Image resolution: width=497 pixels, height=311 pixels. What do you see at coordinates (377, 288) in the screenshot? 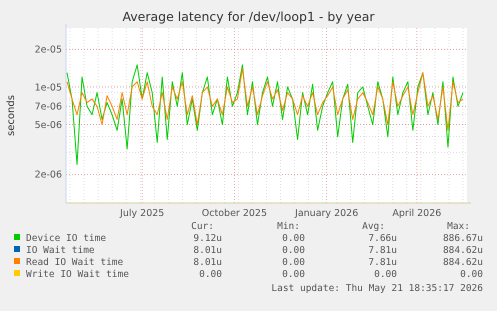
I see `text: Last update: Thu May 21 18:35:17 2026` at bounding box center [377, 288].